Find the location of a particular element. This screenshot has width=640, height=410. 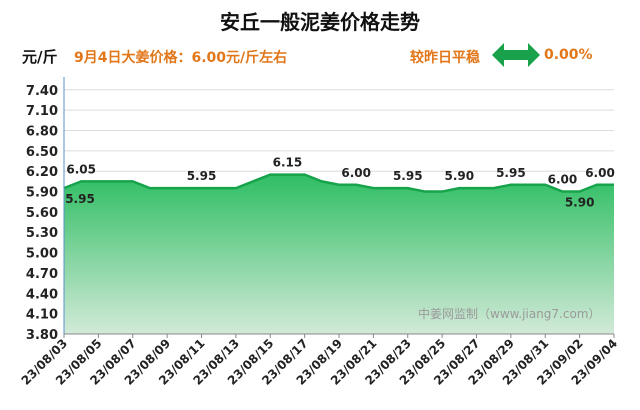

data-label: 6.05 is located at coordinates (81, 169).